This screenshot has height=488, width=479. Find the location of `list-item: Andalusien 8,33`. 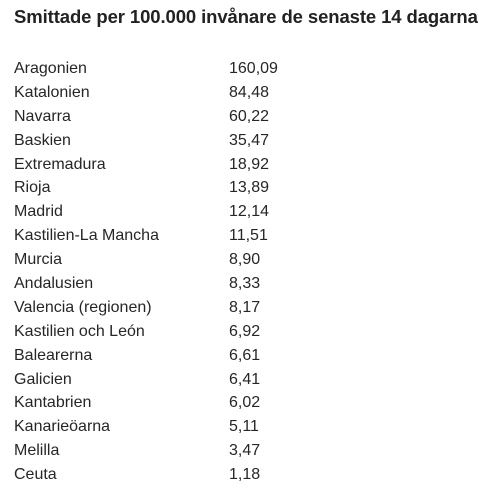

list-item: Andalusien 8,33 is located at coordinates (171, 284).